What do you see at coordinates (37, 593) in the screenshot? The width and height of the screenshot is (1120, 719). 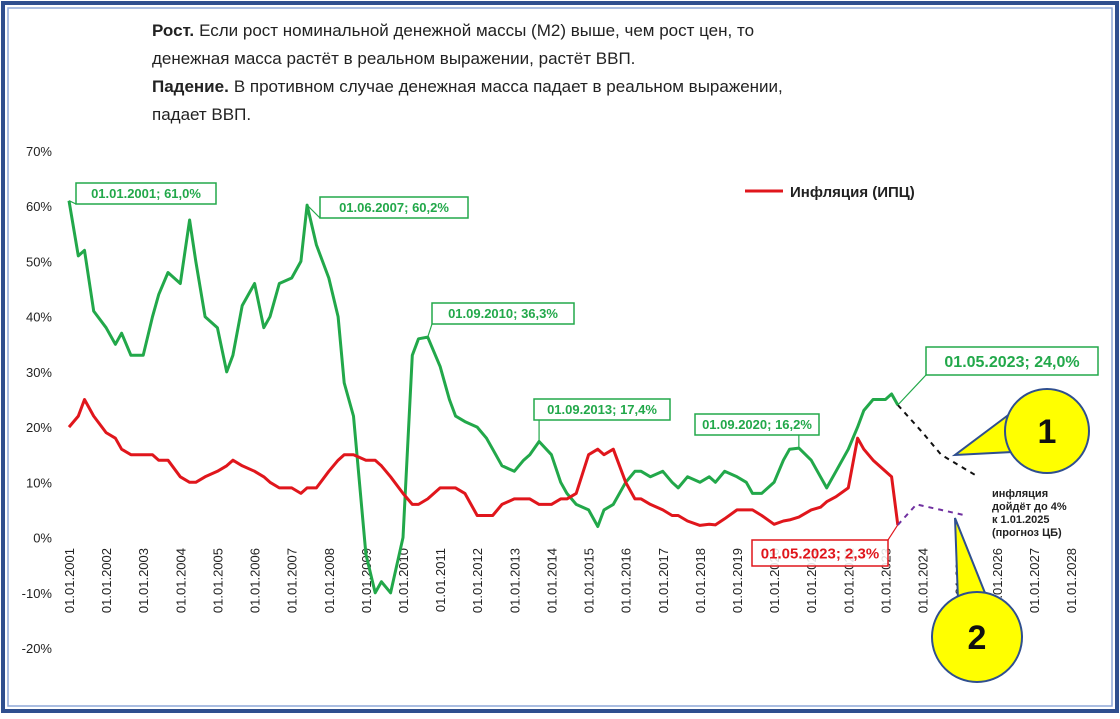 I see `y-tick-label: -10%` at bounding box center [37, 593].